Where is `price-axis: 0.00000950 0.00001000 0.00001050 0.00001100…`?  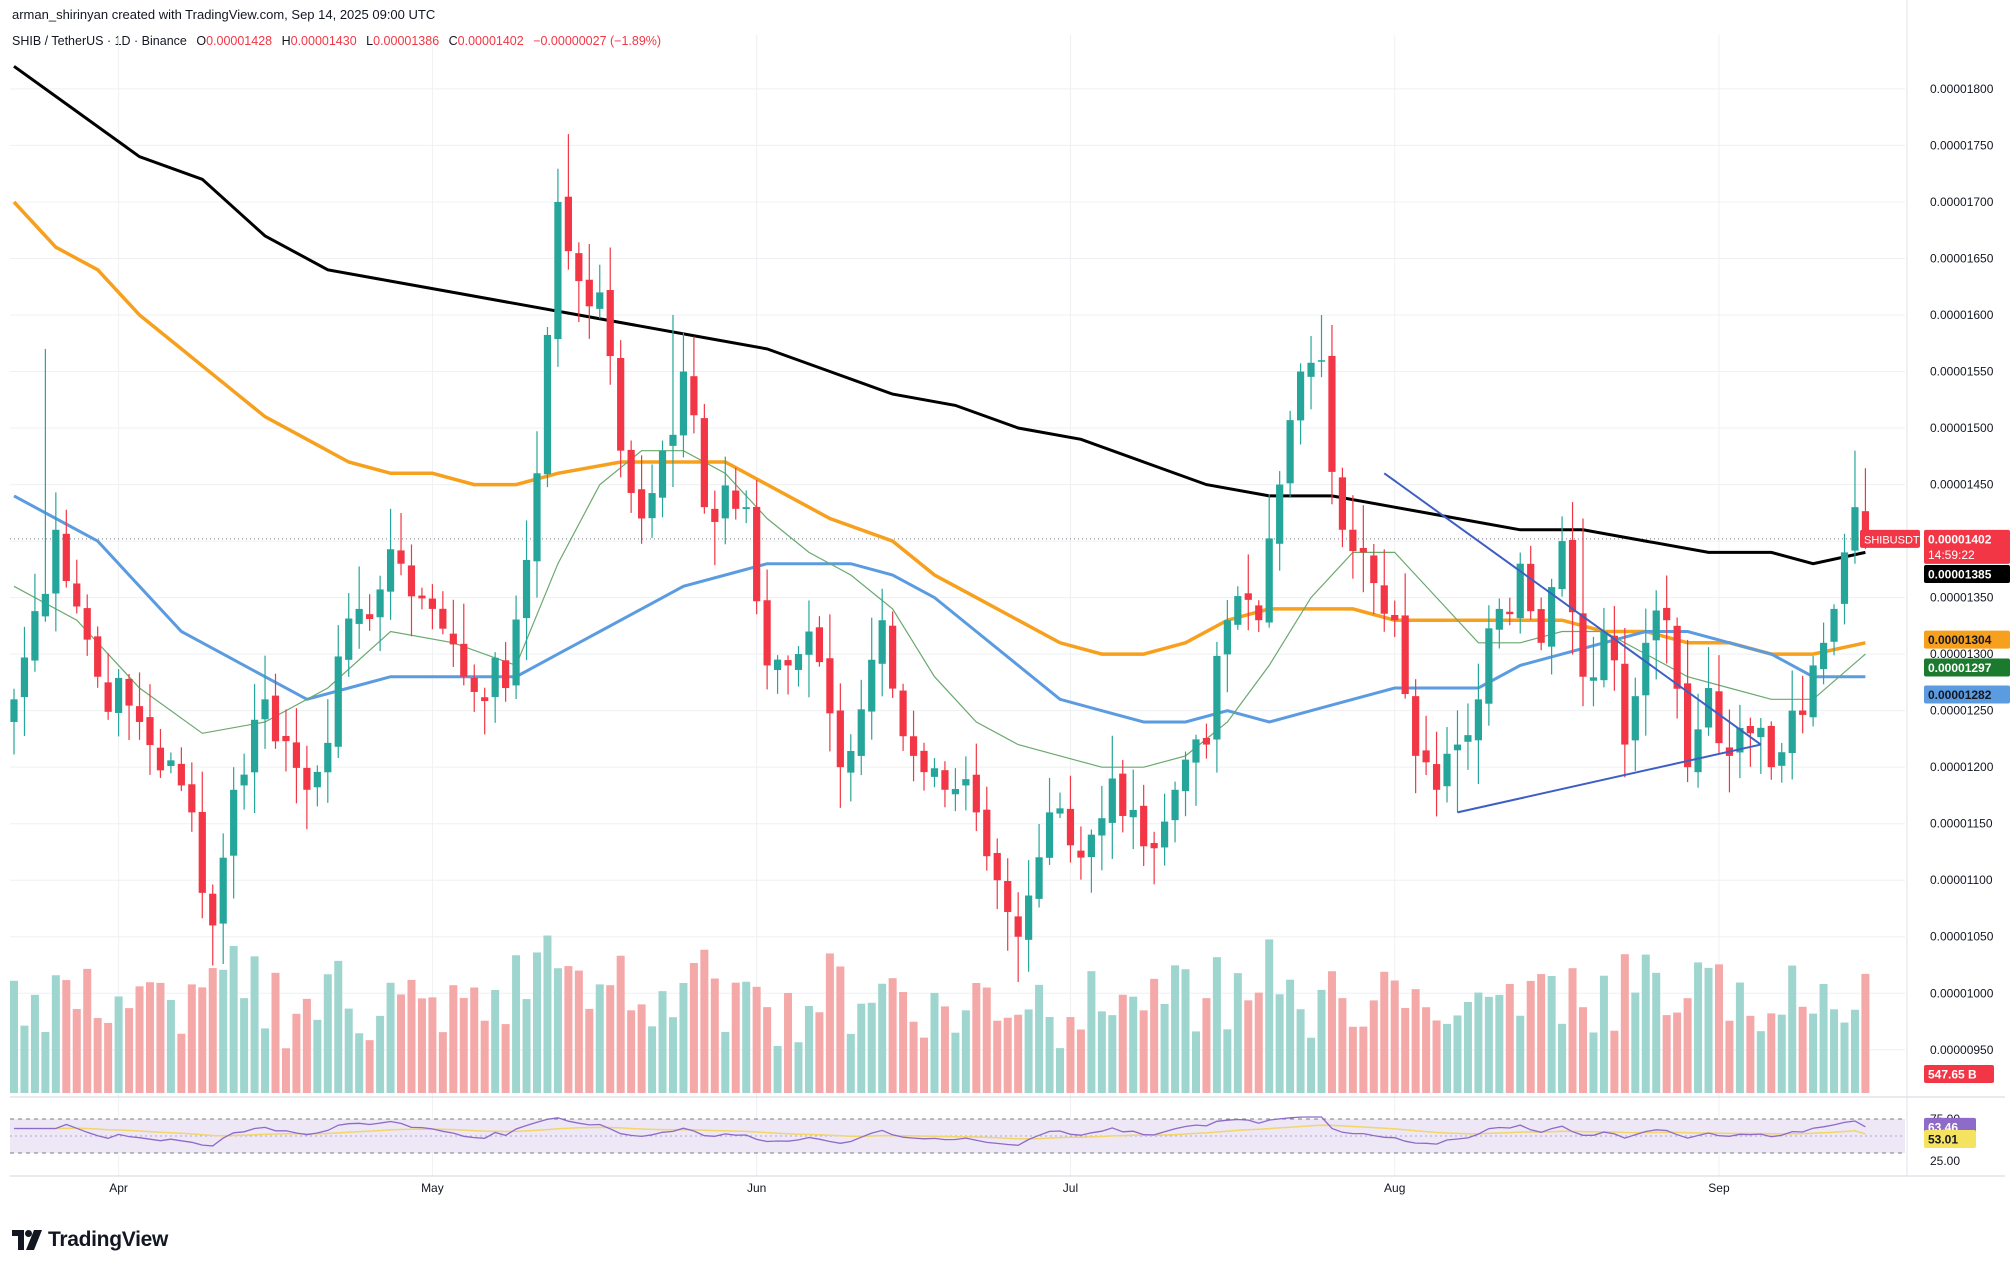 price-axis: 0.00000950 0.00001000 0.00001050 0.00001100… is located at coordinates (1962, 625).